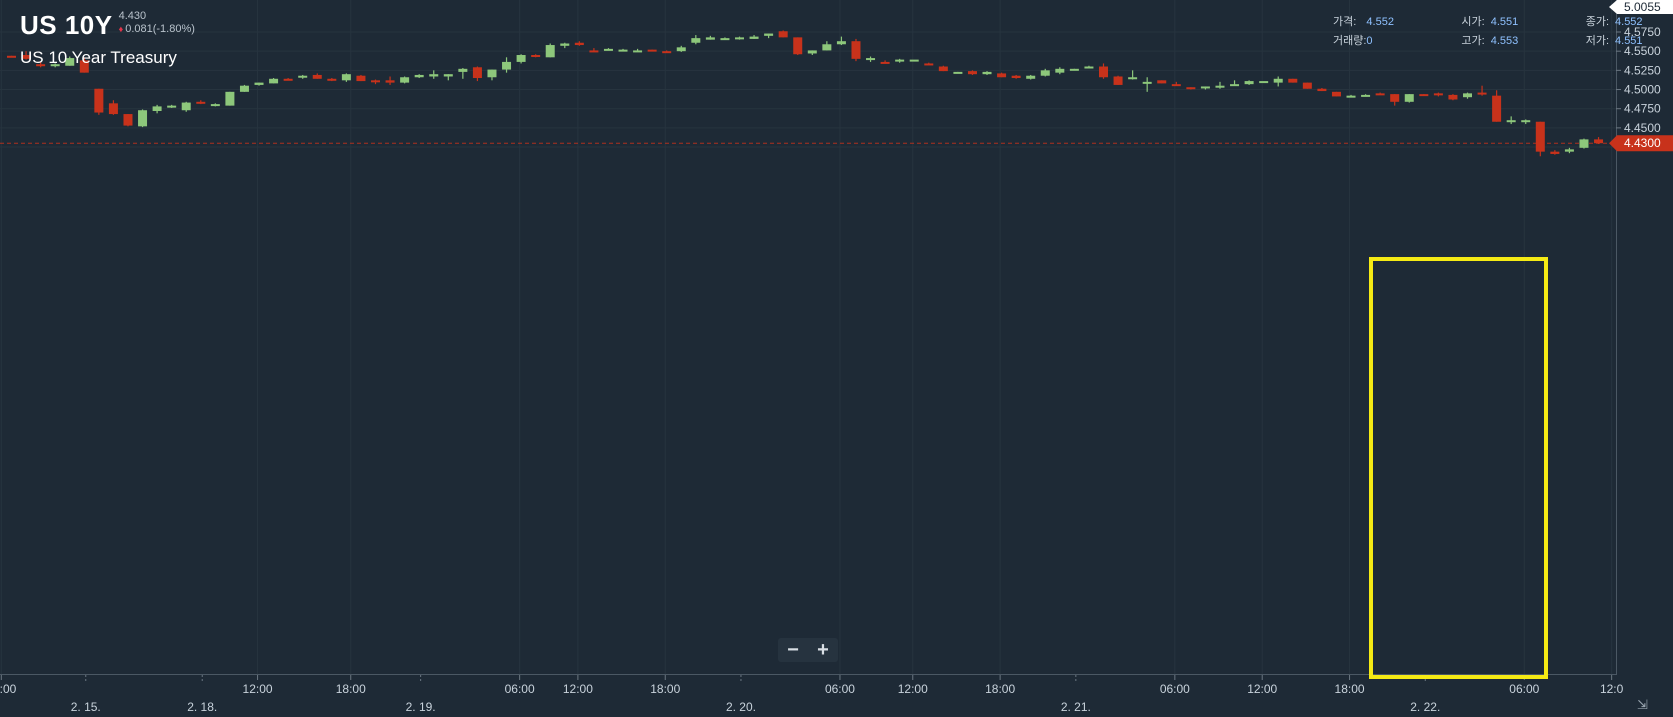  Describe the element at coordinates (1642, 7) in the screenshot. I see `top-price-label: 5.0055` at that location.